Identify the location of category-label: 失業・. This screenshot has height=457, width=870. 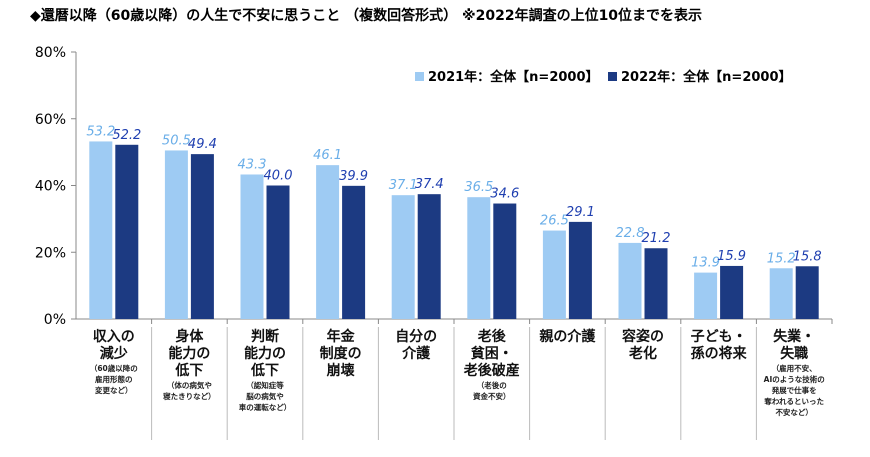
(794, 336).